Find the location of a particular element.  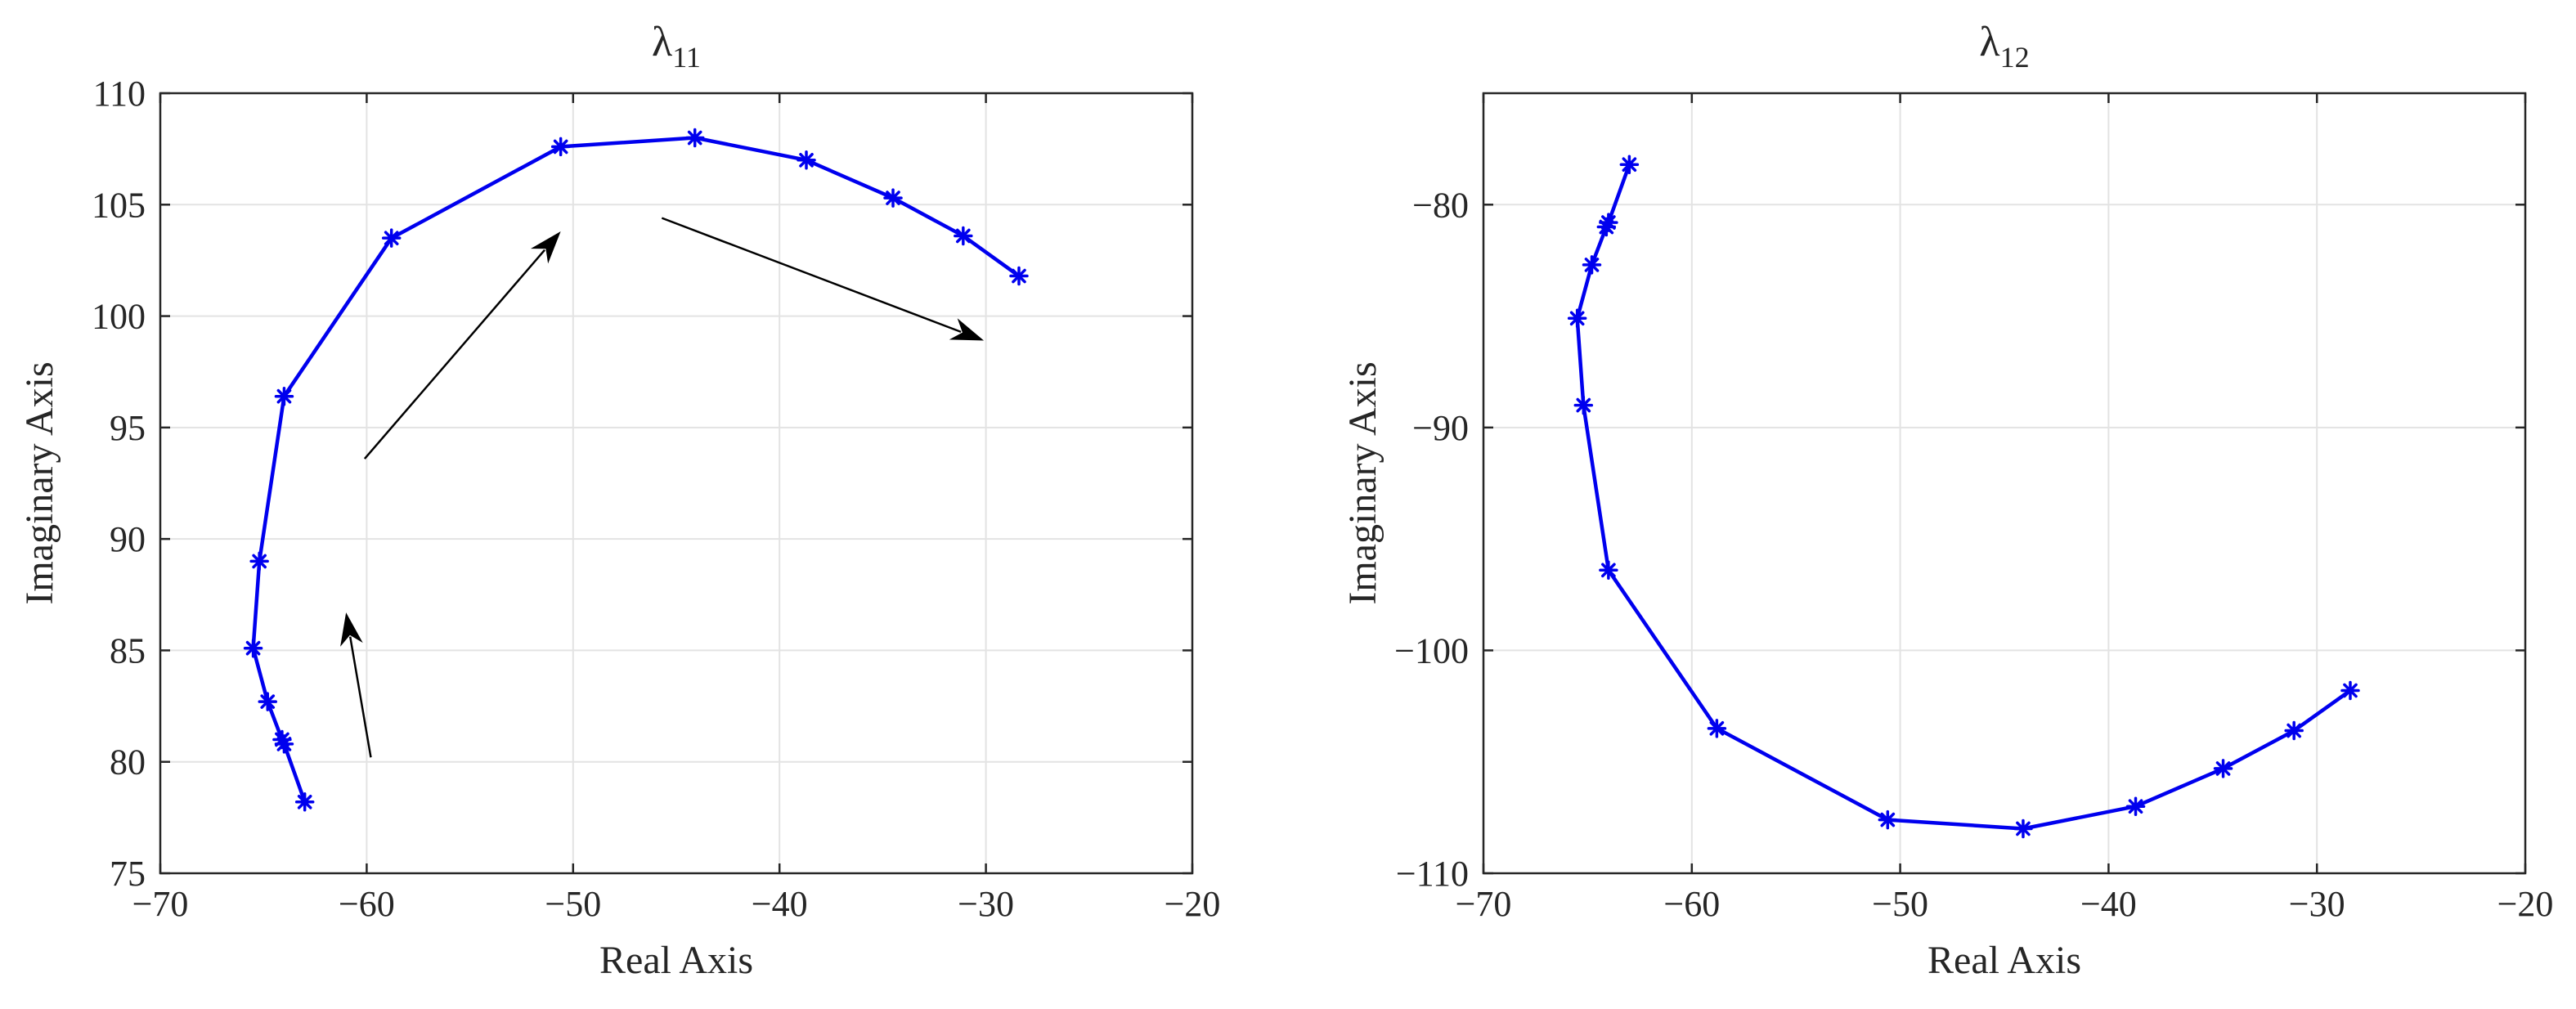

y-tick-label: −110 is located at coordinates (1433, 874).